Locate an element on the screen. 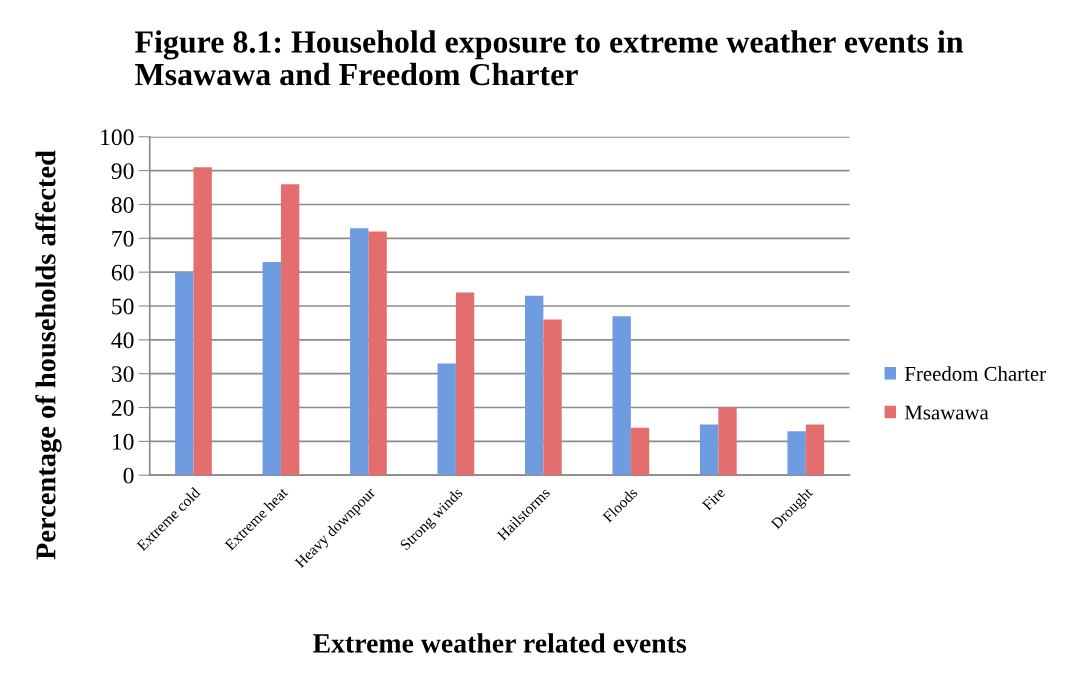 This screenshot has height=674, width=1085. y-tick-label: 50 is located at coordinates (123, 306).